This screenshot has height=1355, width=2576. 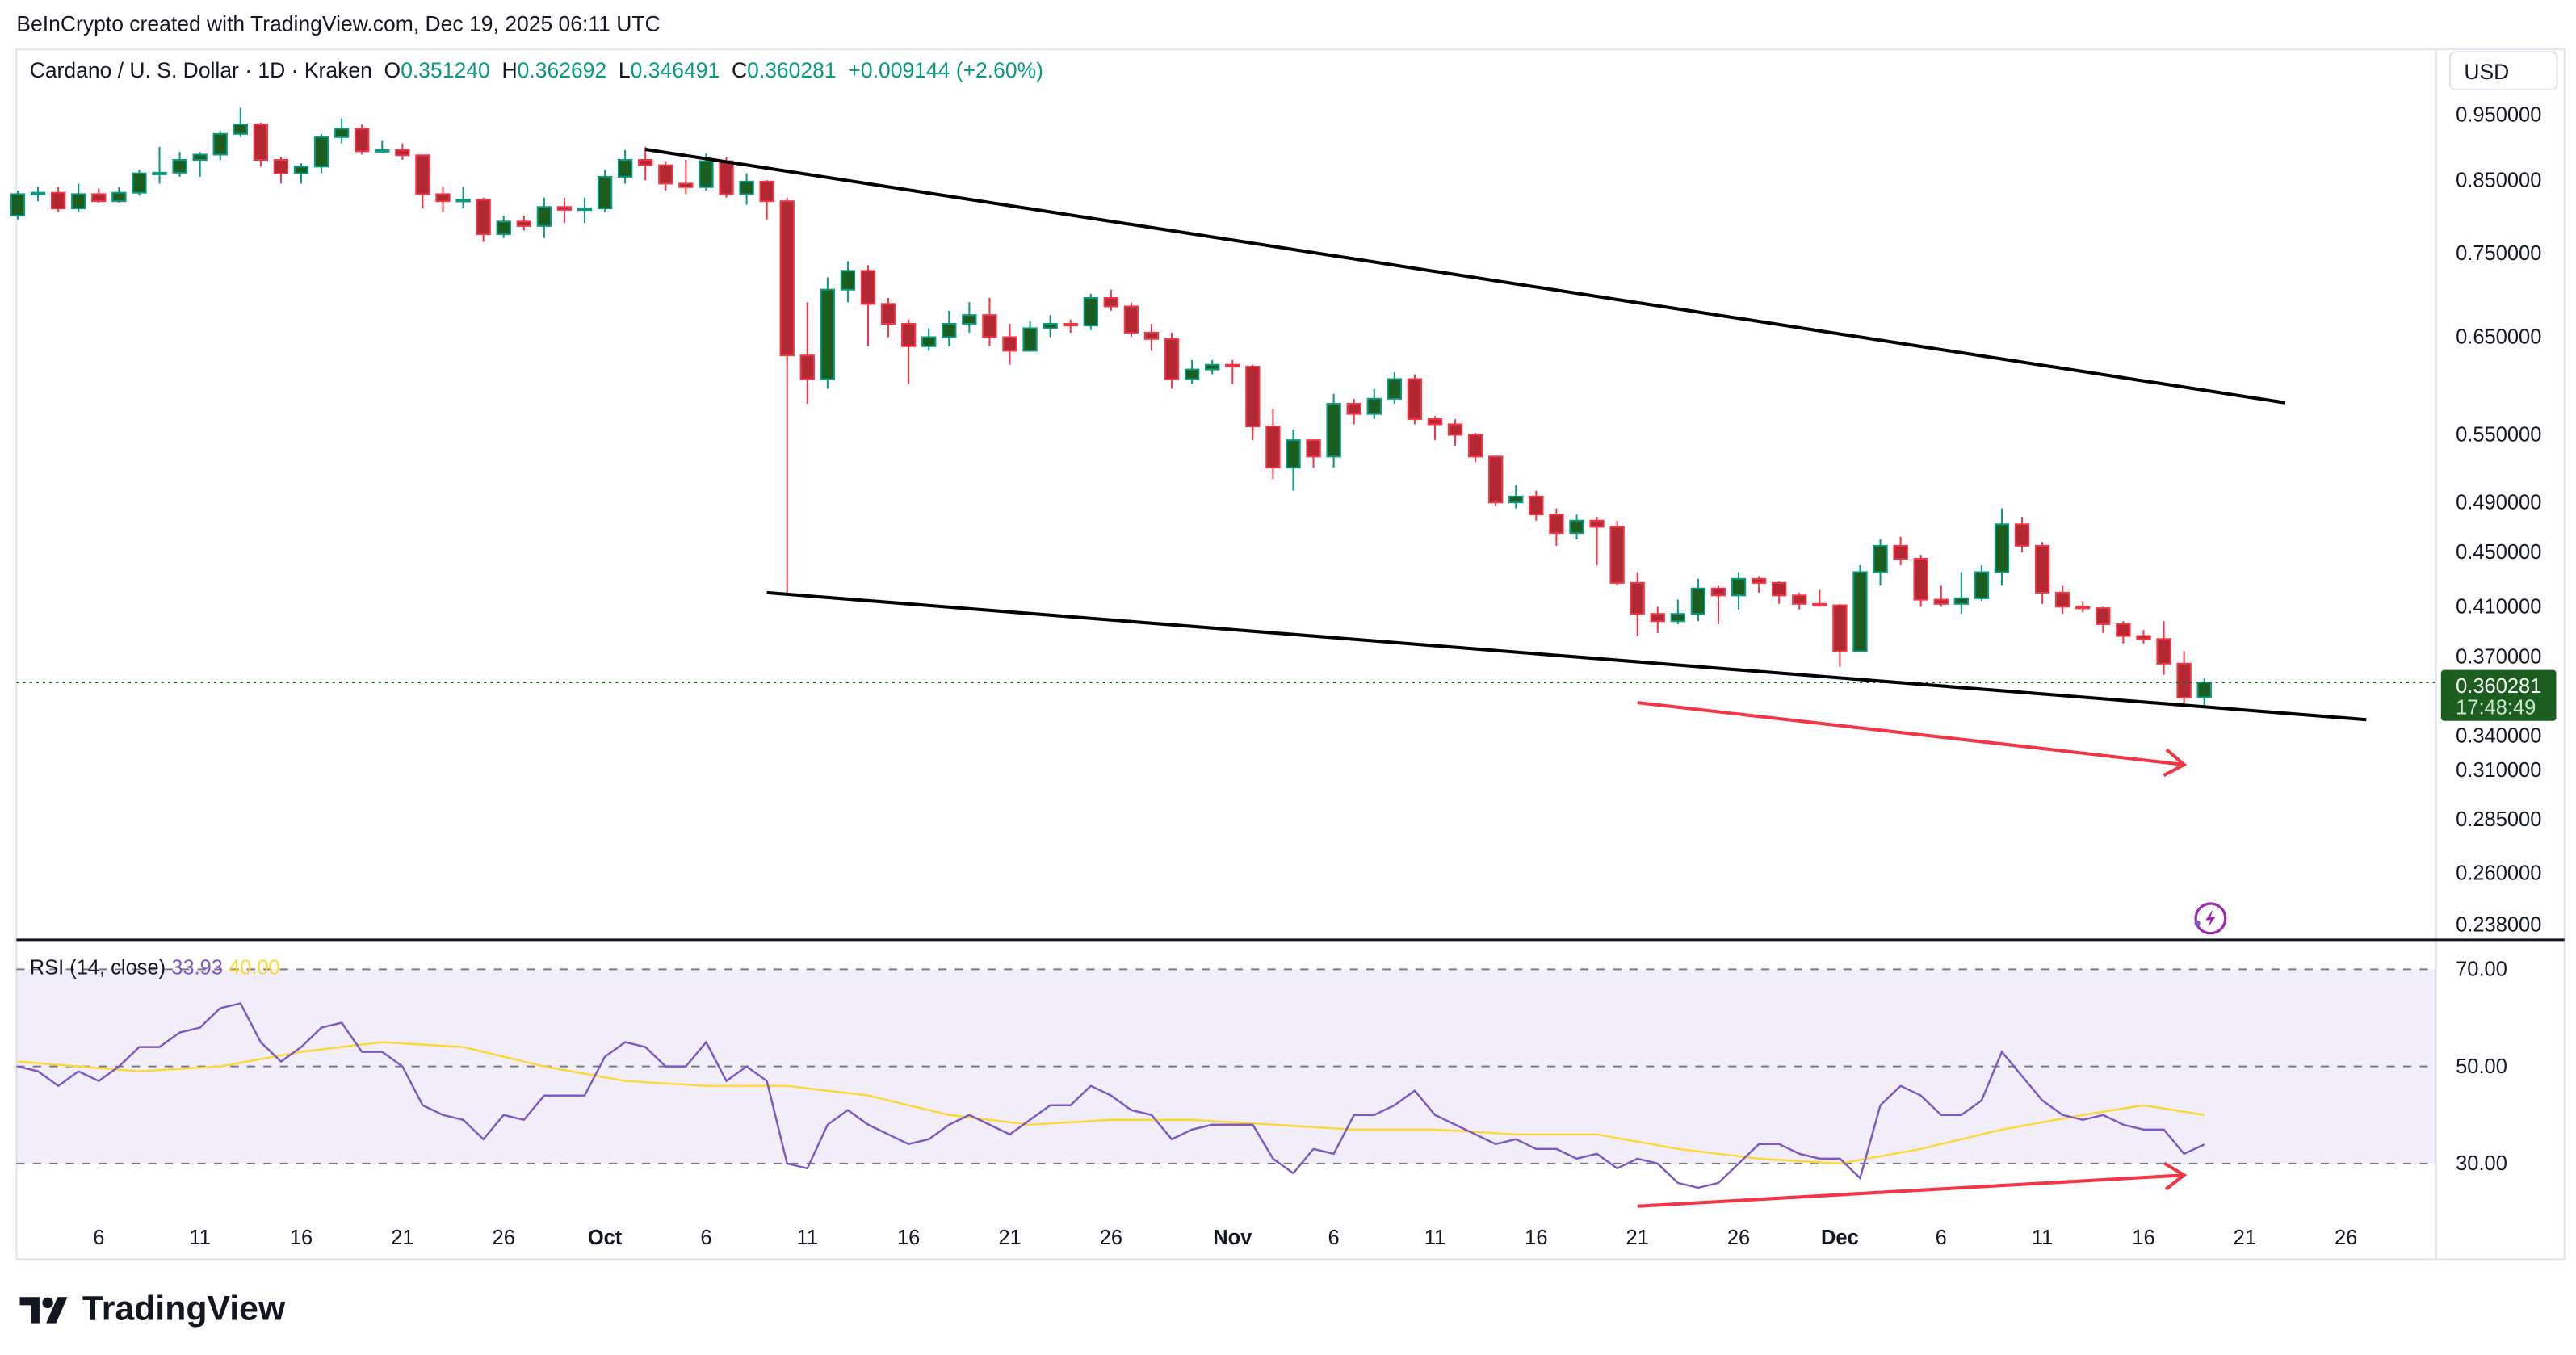 I want to click on time-tick-label: 26, so click(x=1739, y=1238).